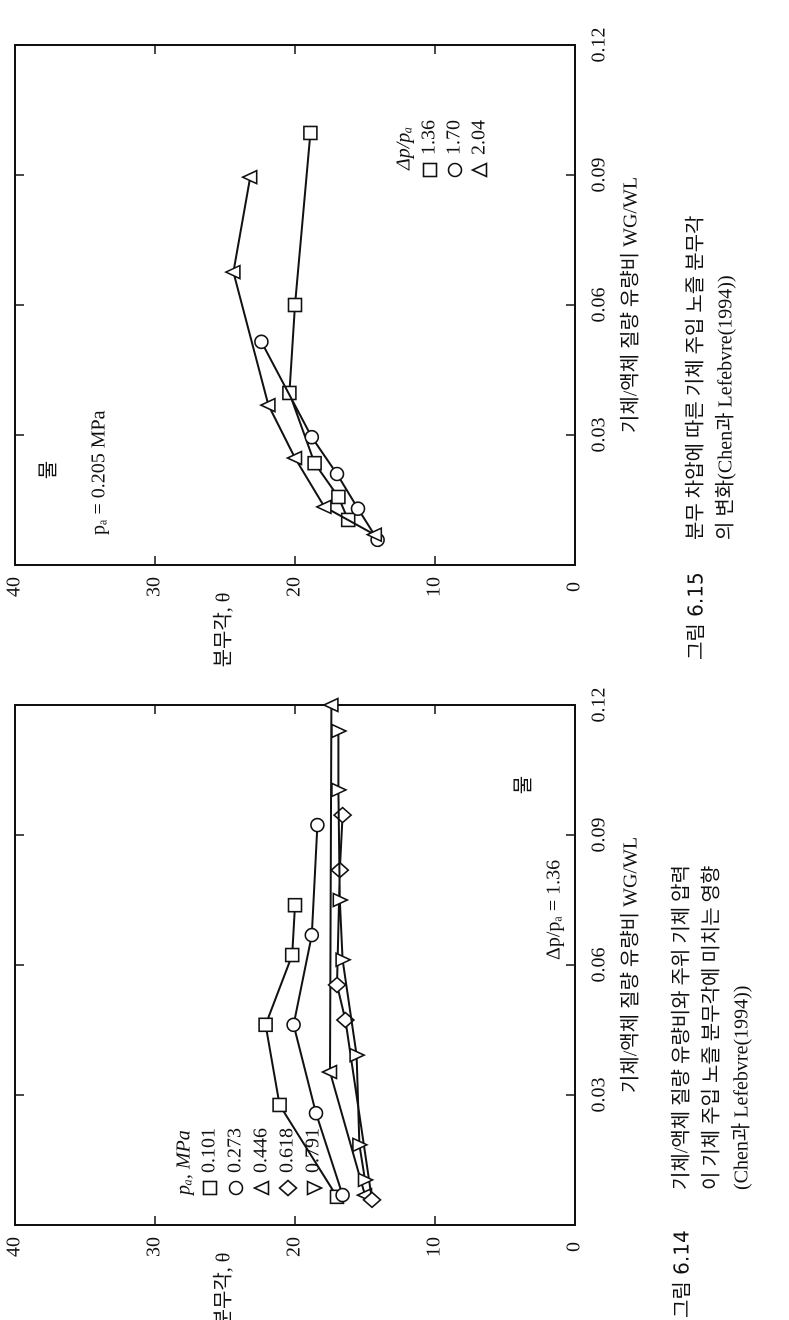  Describe the element at coordinates (695, 378) in the screenshot. I see `caption-line: 분무 차압에 따른 기체 주입 노즐 분무각` at that location.